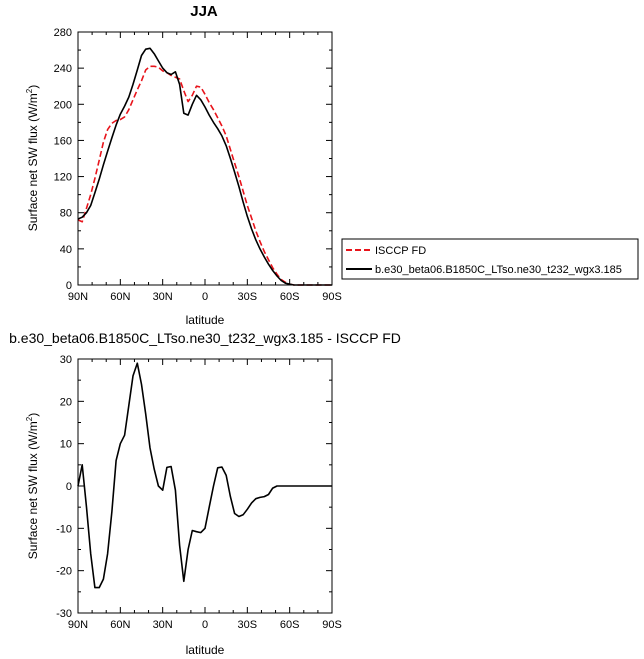 This screenshot has width=644, height=659. I want to click on top-series-group, so click(204, 166).